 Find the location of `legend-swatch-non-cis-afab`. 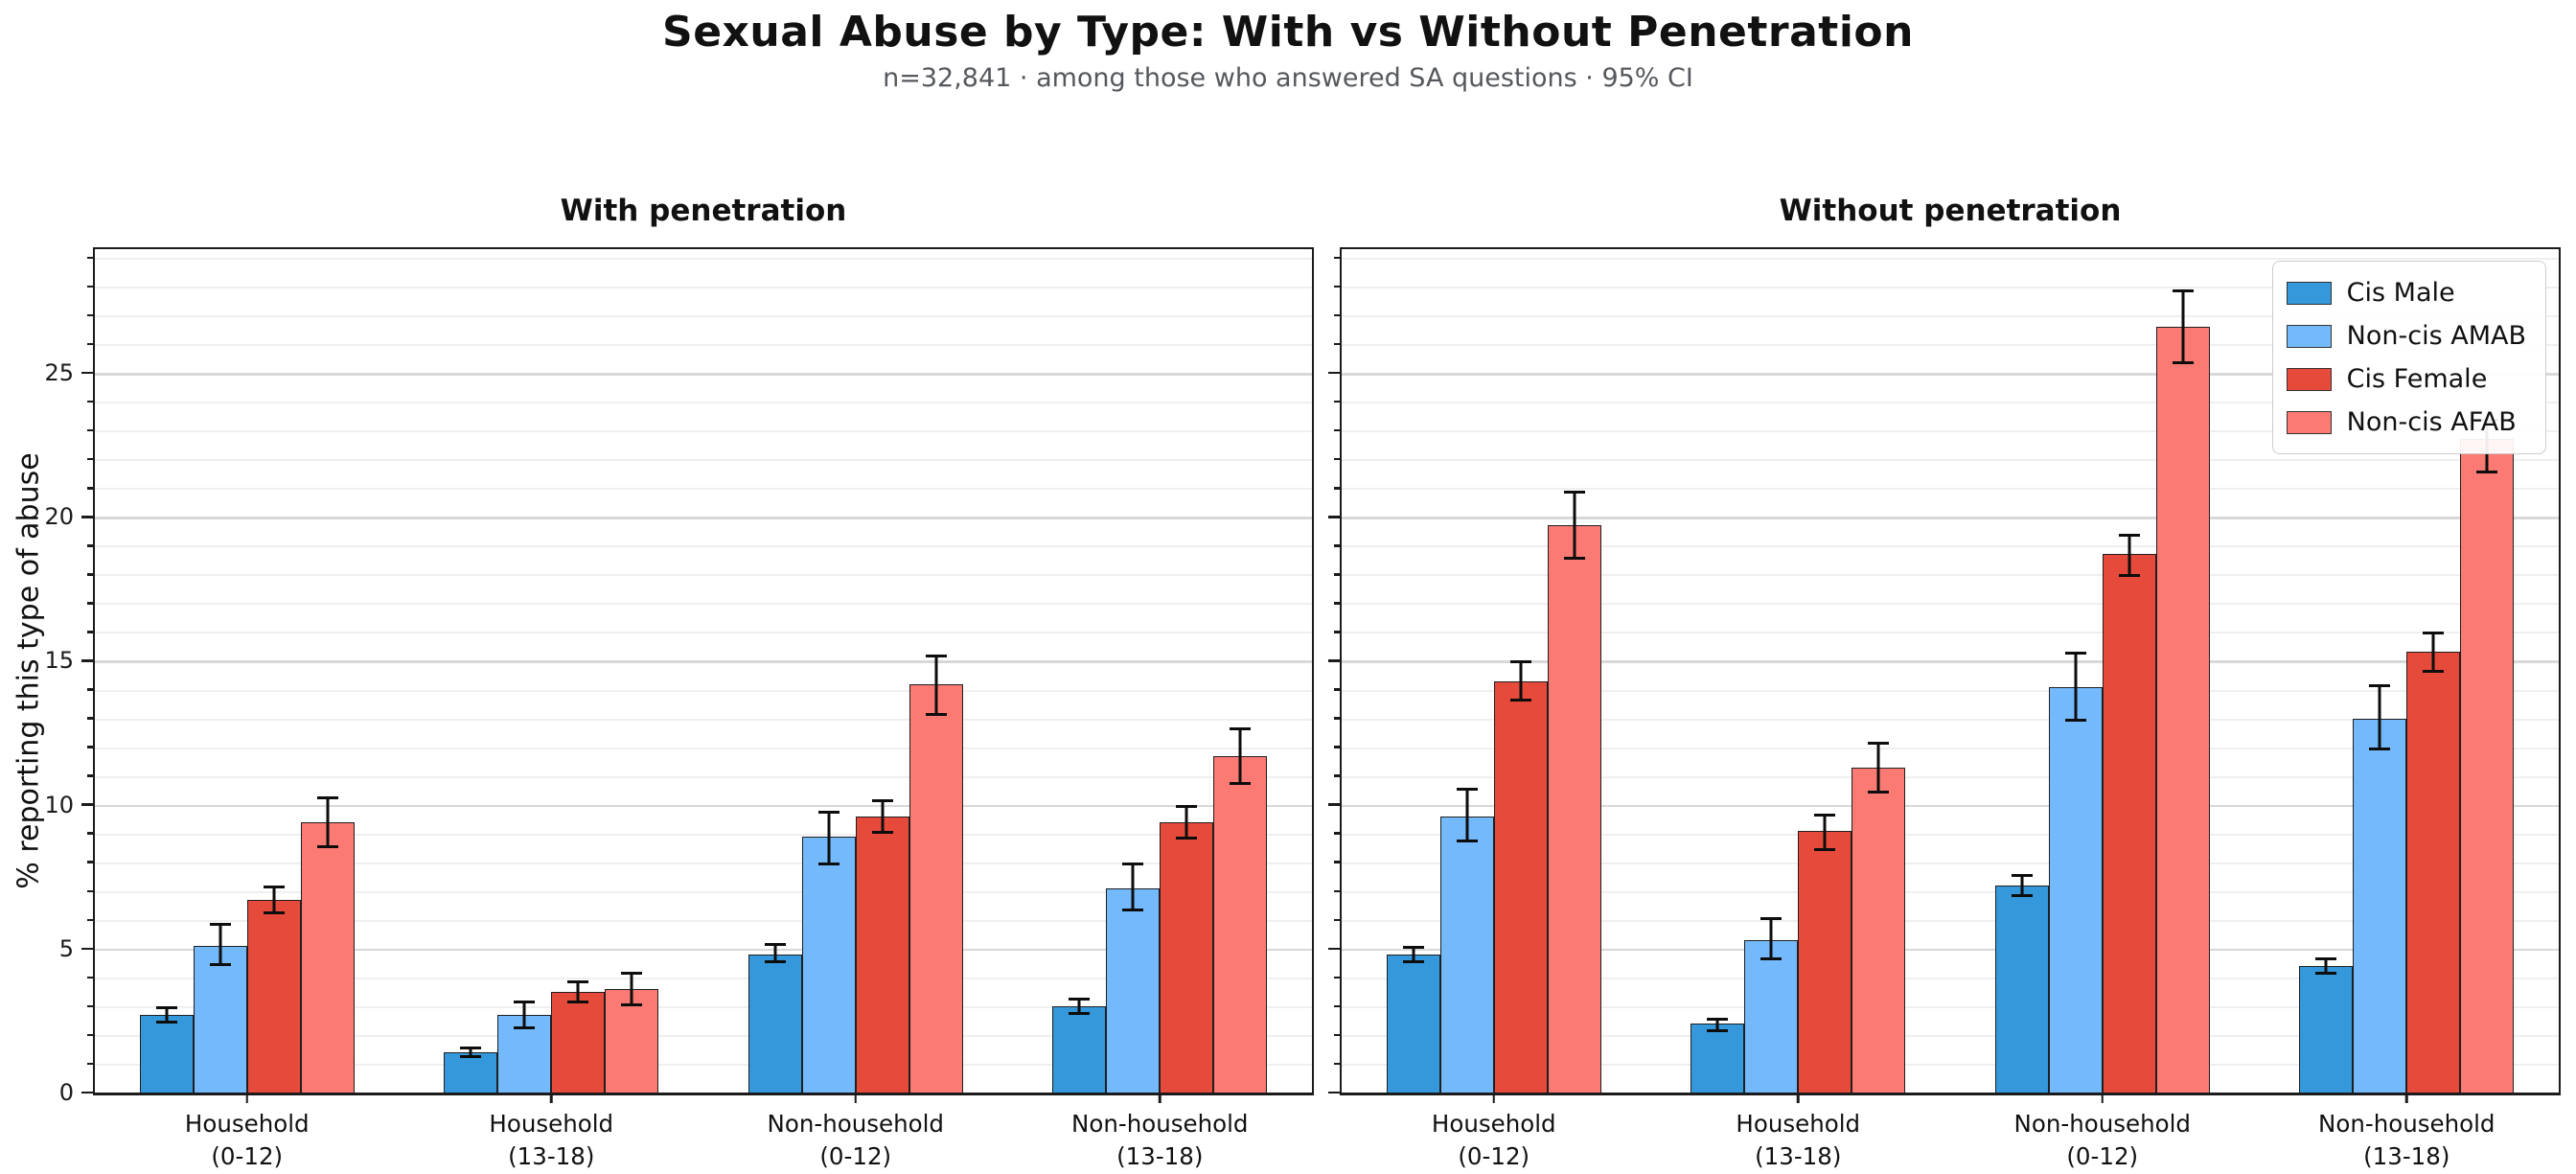

legend-swatch-non-cis-afab is located at coordinates (2309, 422).